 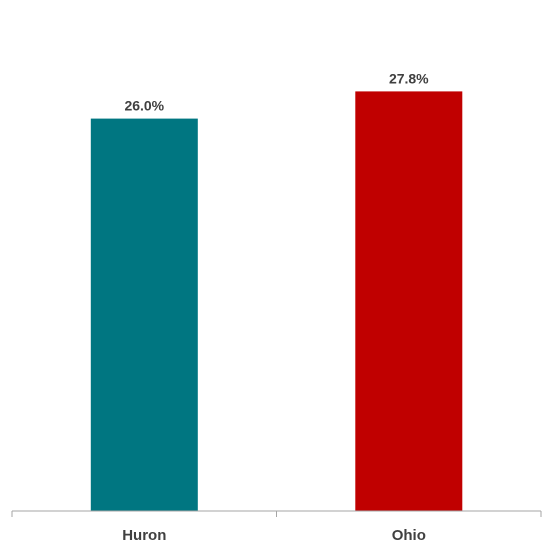 I want to click on x-tick-label-ohio: Ohio, so click(x=409, y=535).